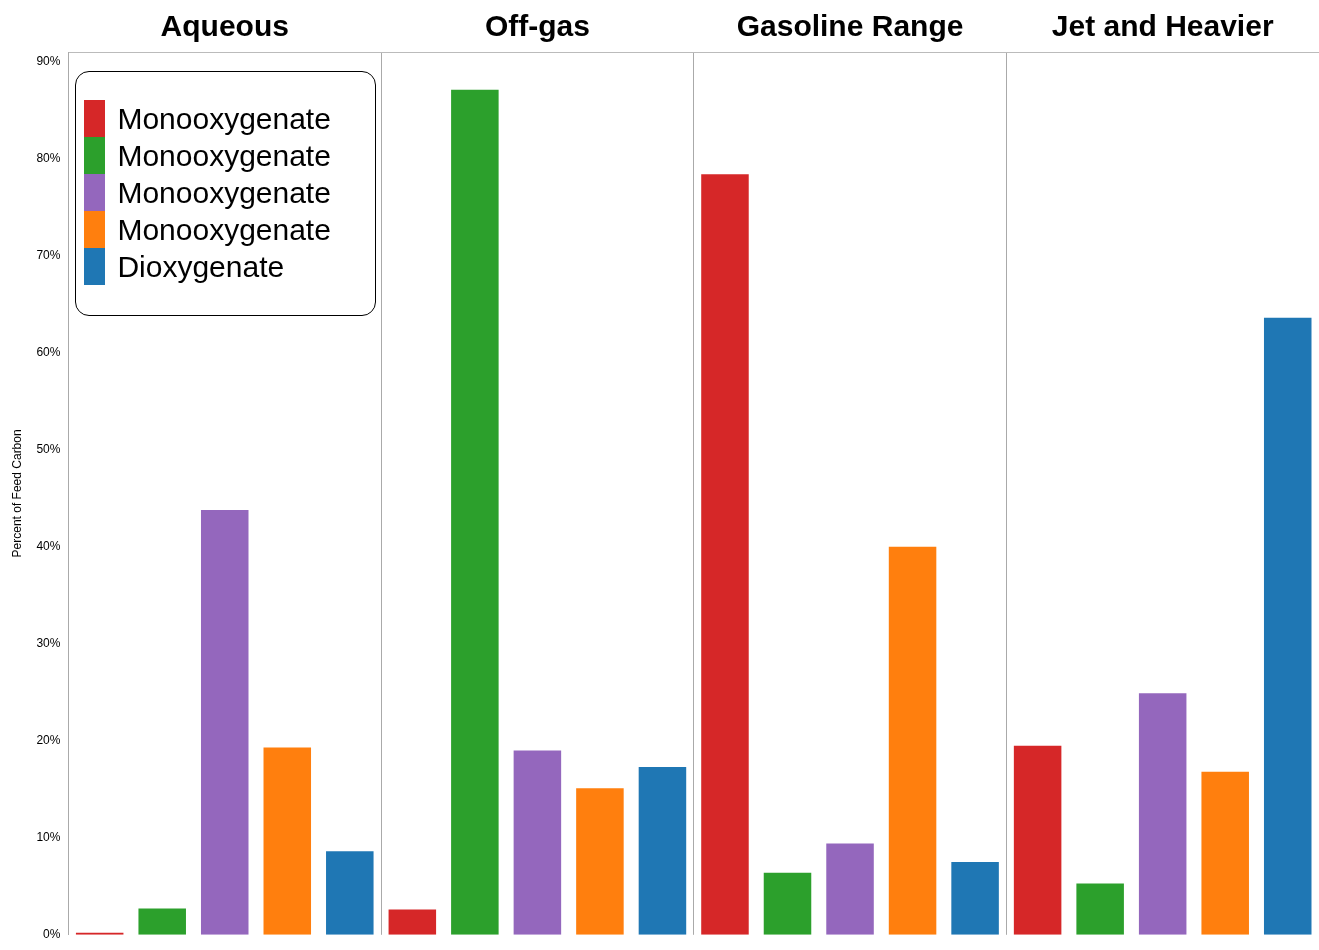  What do you see at coordinates (48, 158) in the screenshot?
I see `y-tick-label: 80%` at bounding box center [48, 158].